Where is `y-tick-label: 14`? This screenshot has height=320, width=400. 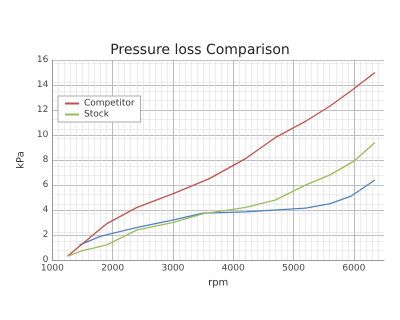 y-tick-label: 14 is located at coordinates (42, 85).